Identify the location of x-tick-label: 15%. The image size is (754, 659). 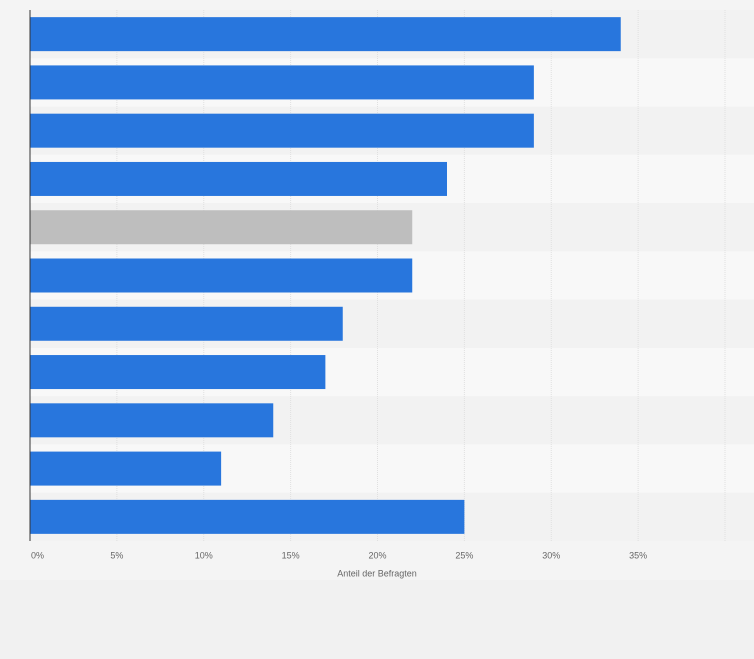
(291, 555).